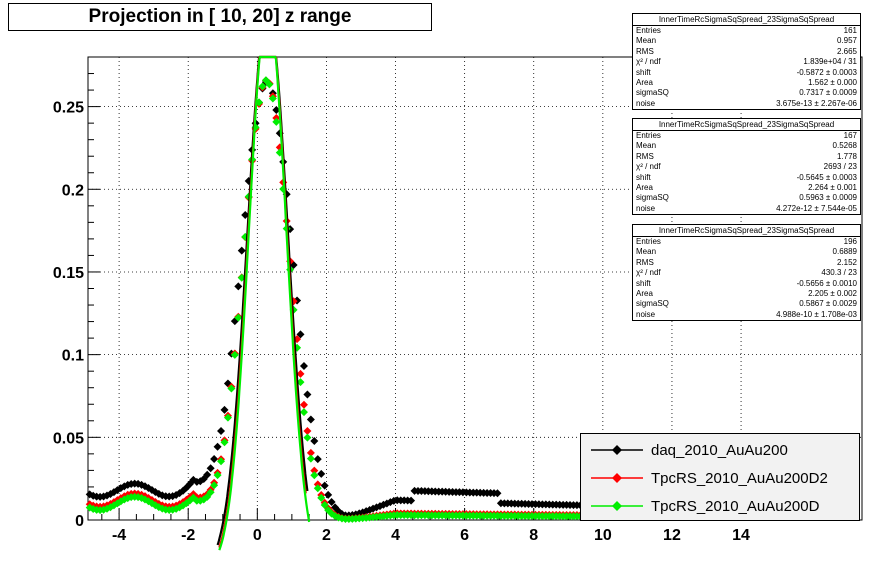 This screenshot has width=878, height=578. I want to click on legend-label: daq_2010_AuAu200, so click(719, 450).